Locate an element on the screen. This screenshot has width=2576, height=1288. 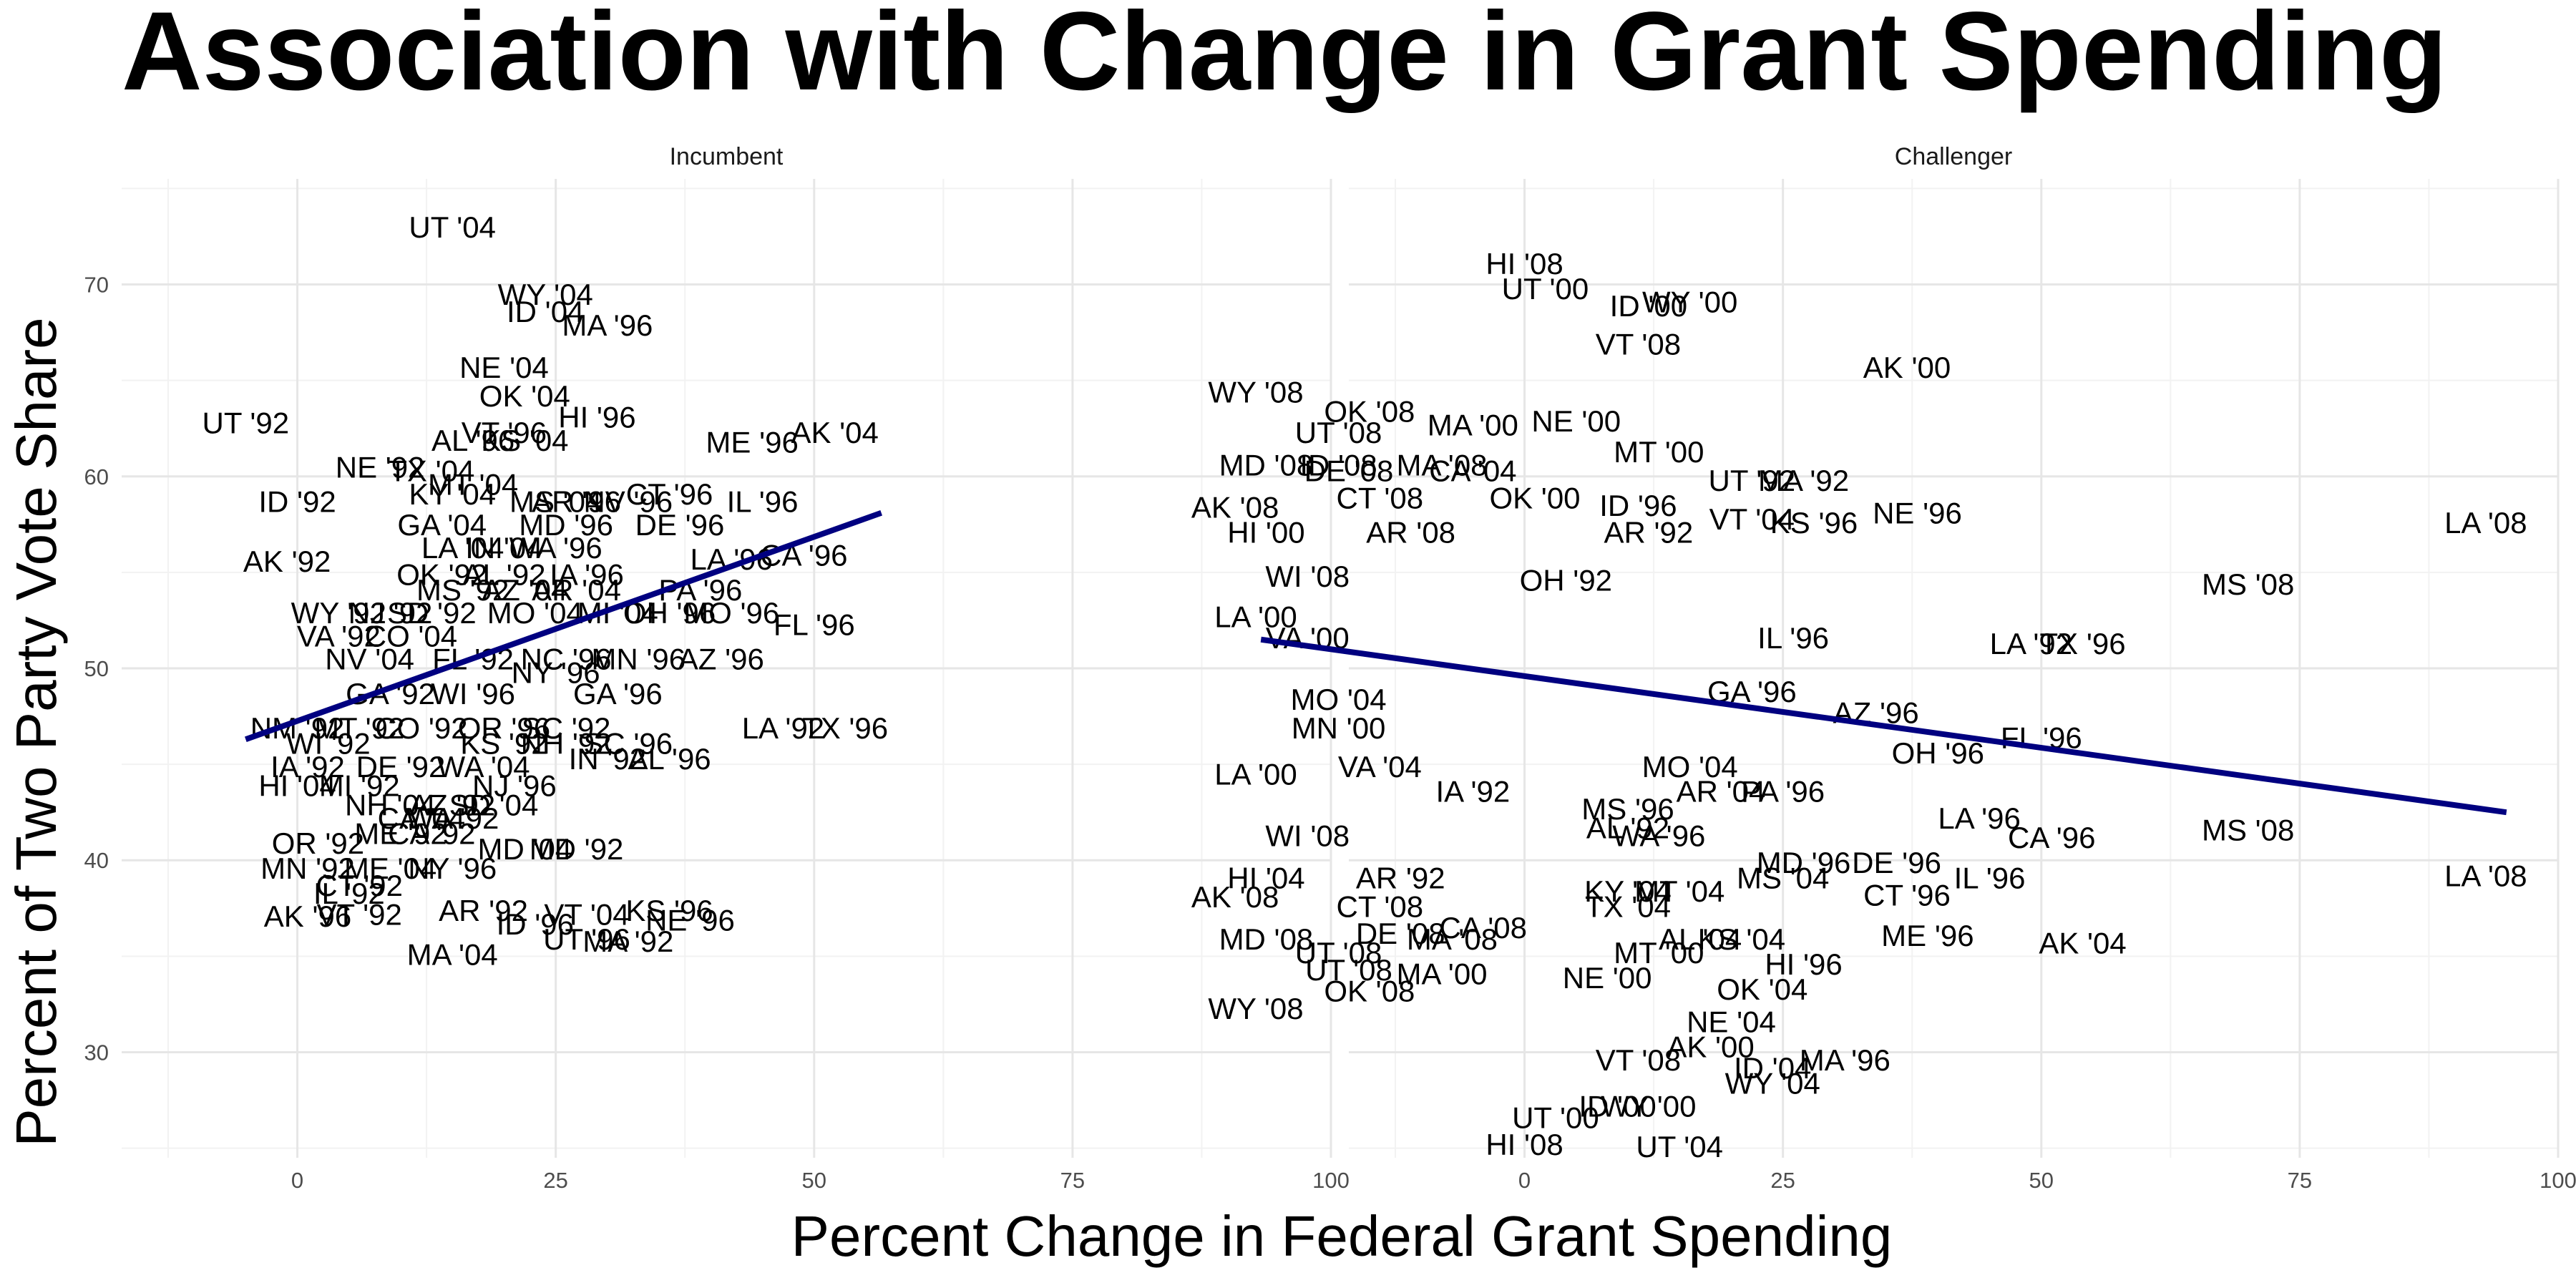
y-tick-label: 40 is located at coordinates (96, 860).